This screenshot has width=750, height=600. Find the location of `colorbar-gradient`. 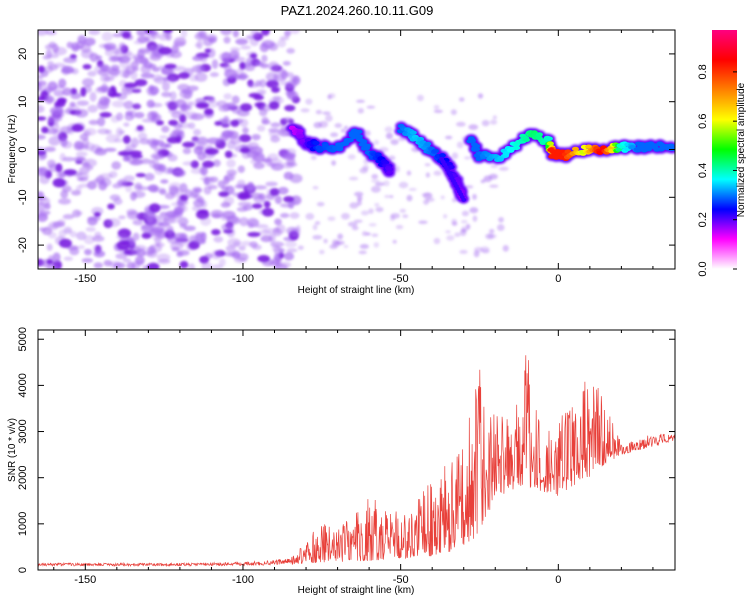

colorbar-gradient is located at coordinates (724, 149).